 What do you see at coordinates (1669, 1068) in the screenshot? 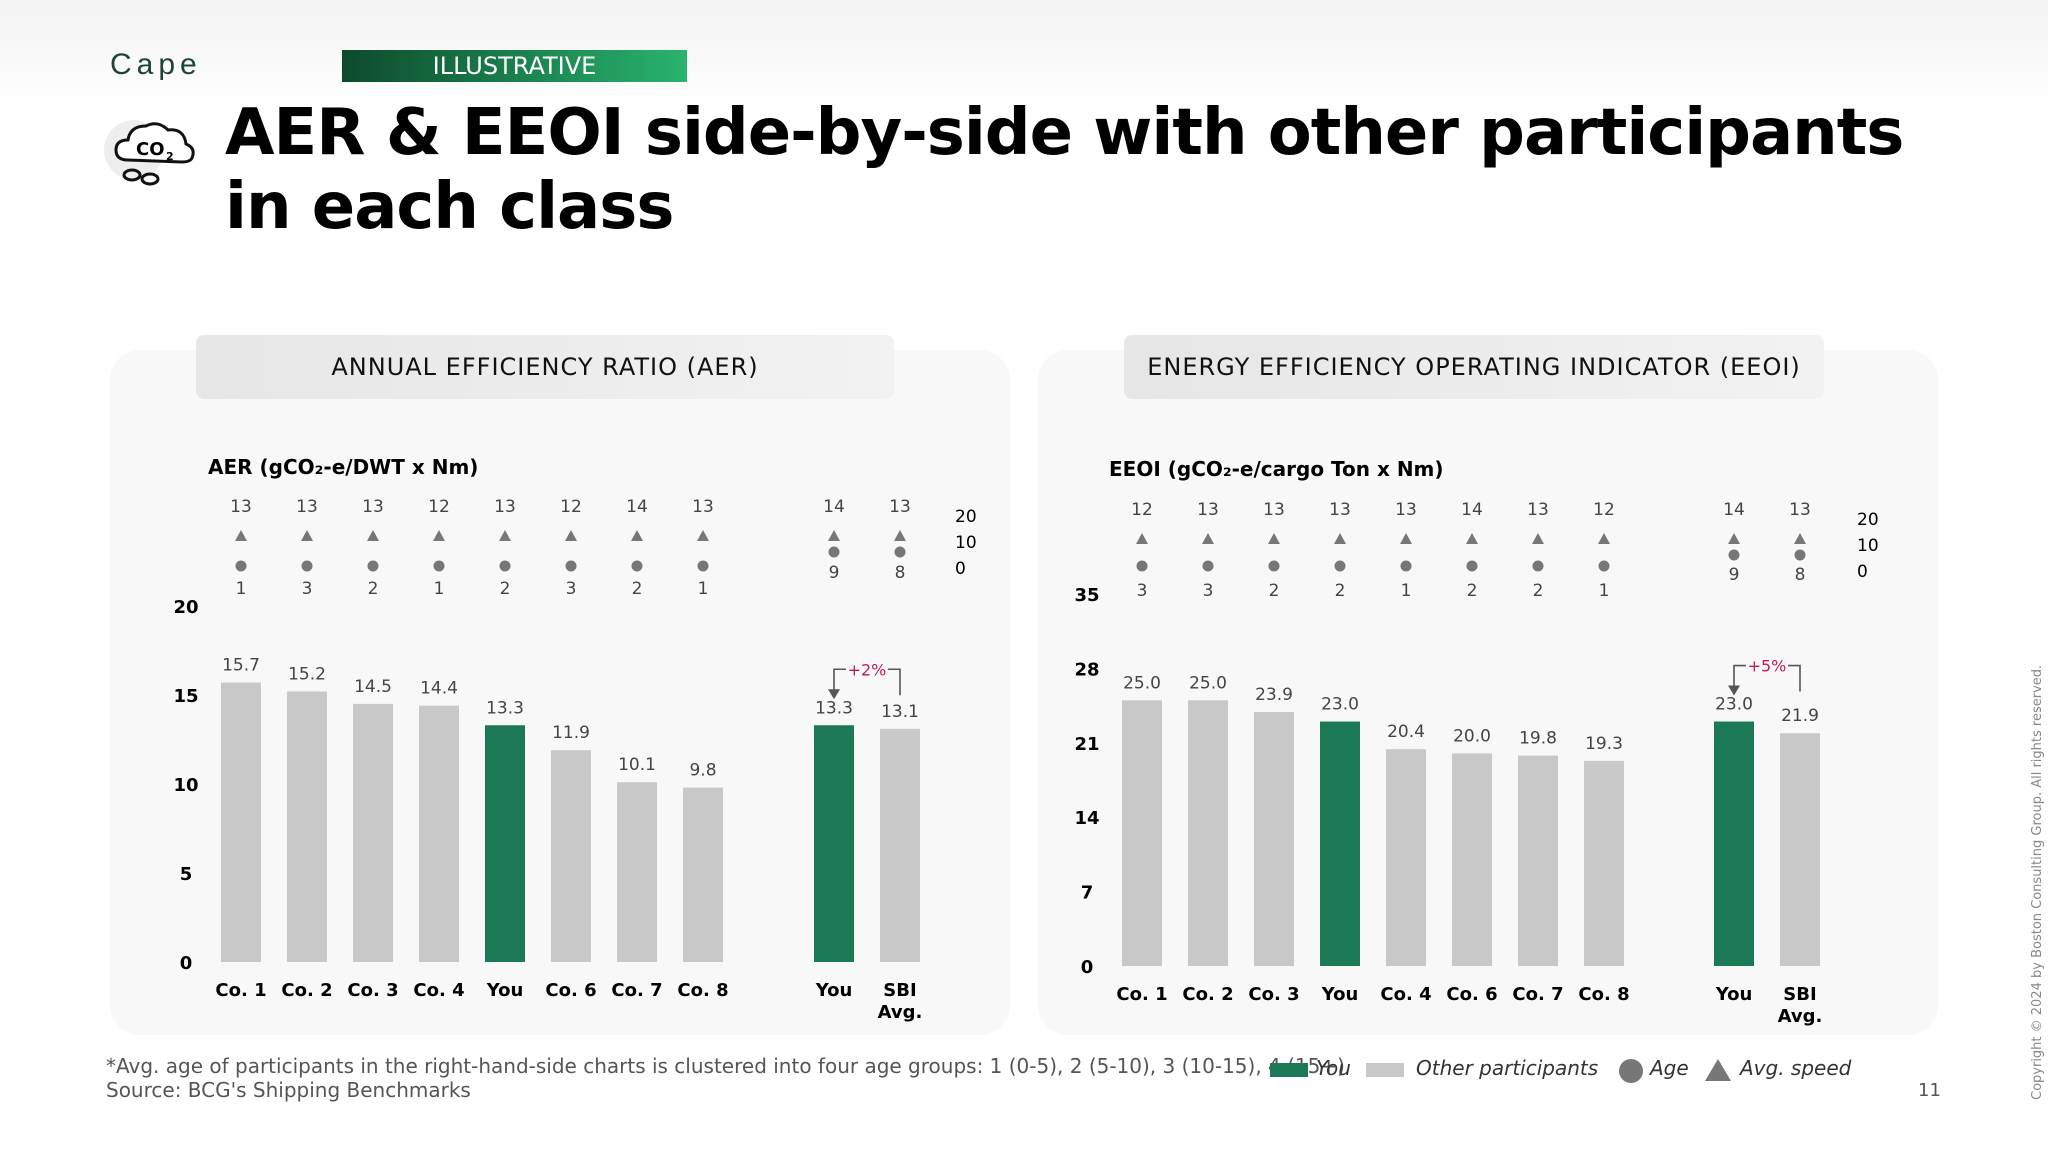
I see `legend-age-label: Age` at bounding box center [1669, 1068].